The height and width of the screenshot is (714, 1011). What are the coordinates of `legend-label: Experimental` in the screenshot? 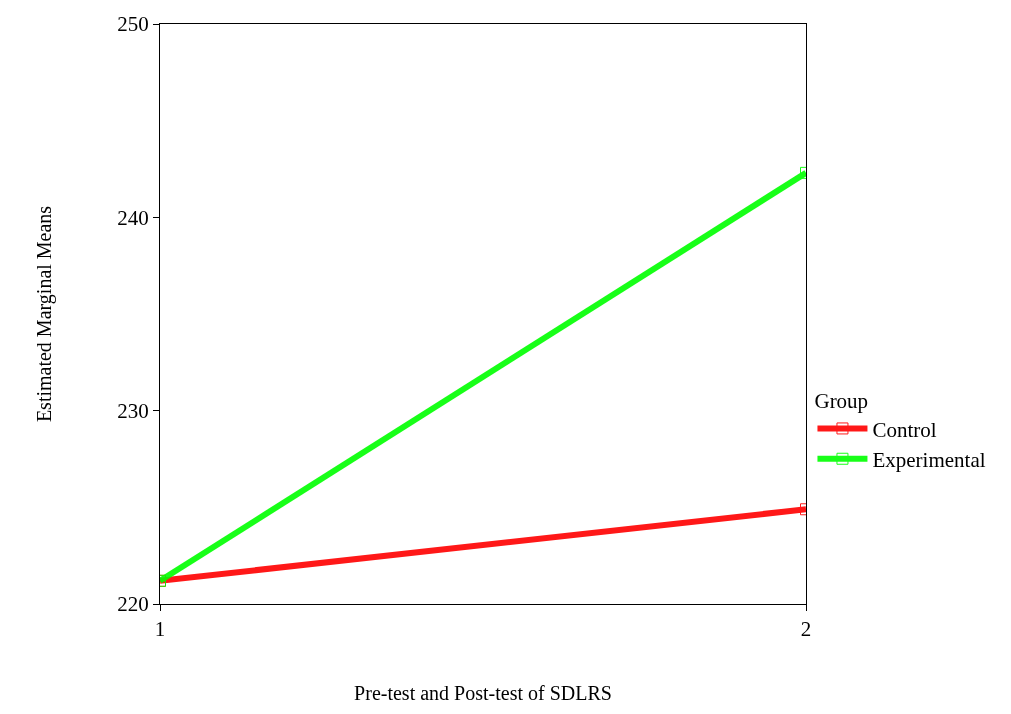 It's located at (929, 459).